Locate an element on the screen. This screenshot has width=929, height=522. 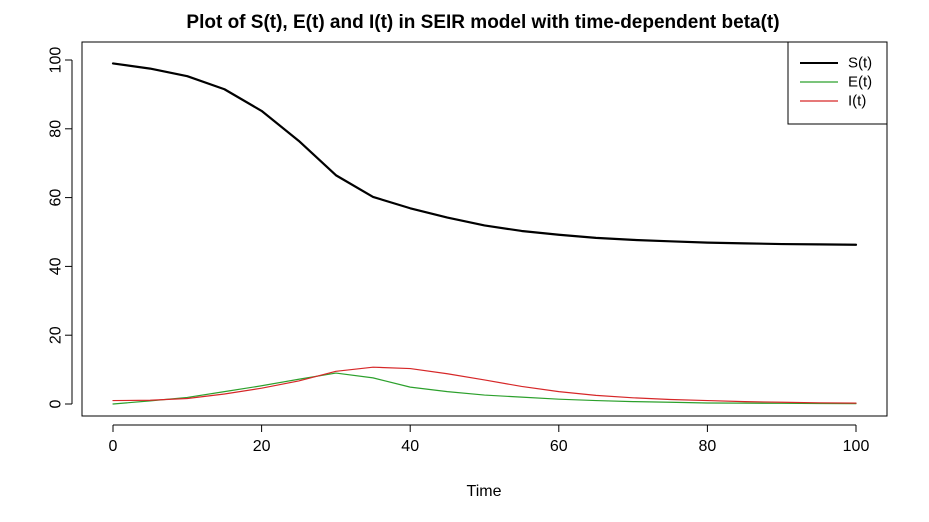
y-tick-label-0: 0 is located at coordinates (56, 403).